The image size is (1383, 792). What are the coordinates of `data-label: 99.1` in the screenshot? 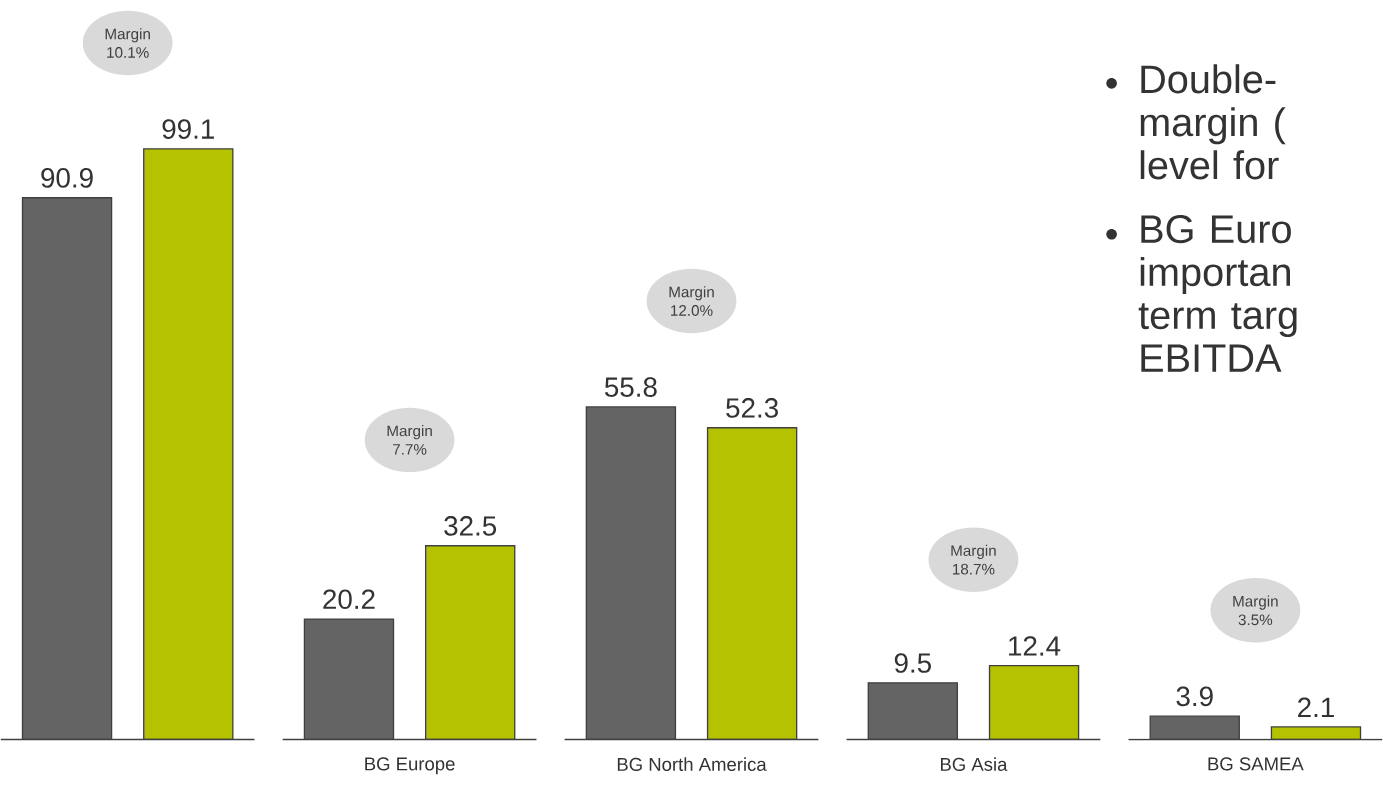 It's located at (188, 129).